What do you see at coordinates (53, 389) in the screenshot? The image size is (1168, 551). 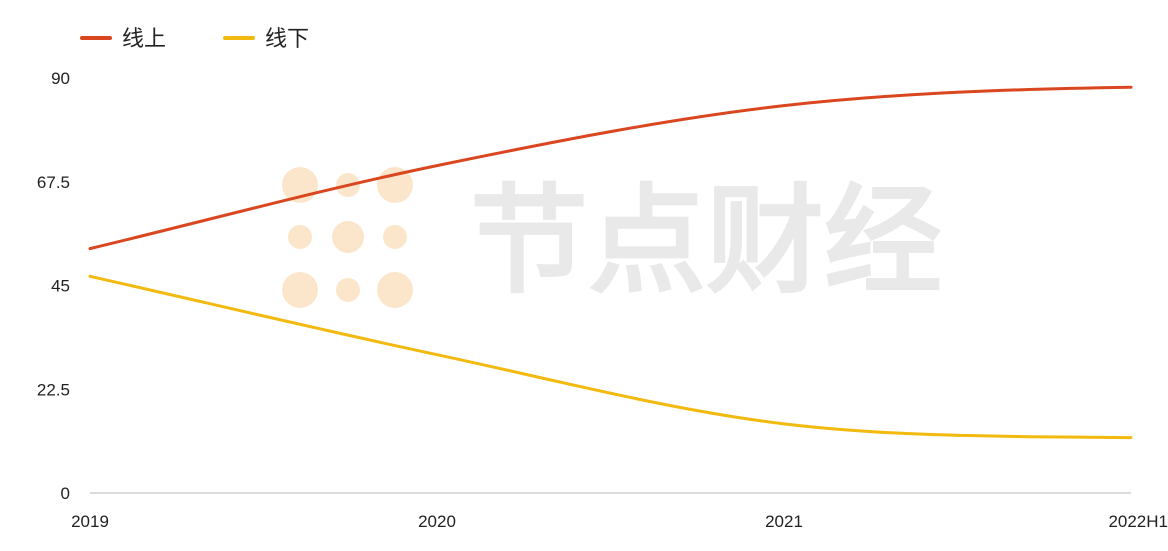 I see `y-tick-label: 22.5` at bounding box center [53, 389].